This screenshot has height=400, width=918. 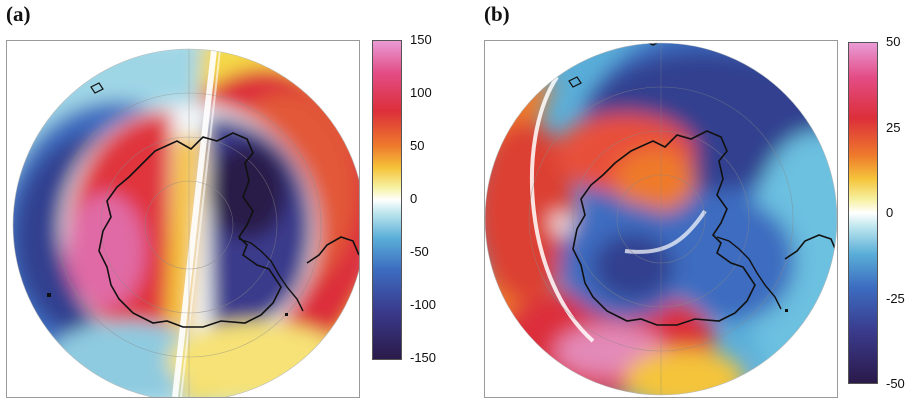 What do you see at coordinates (890, 212) in the screenshot?
I see `panel-b-tick: 0` at bounding box center [890, 212].